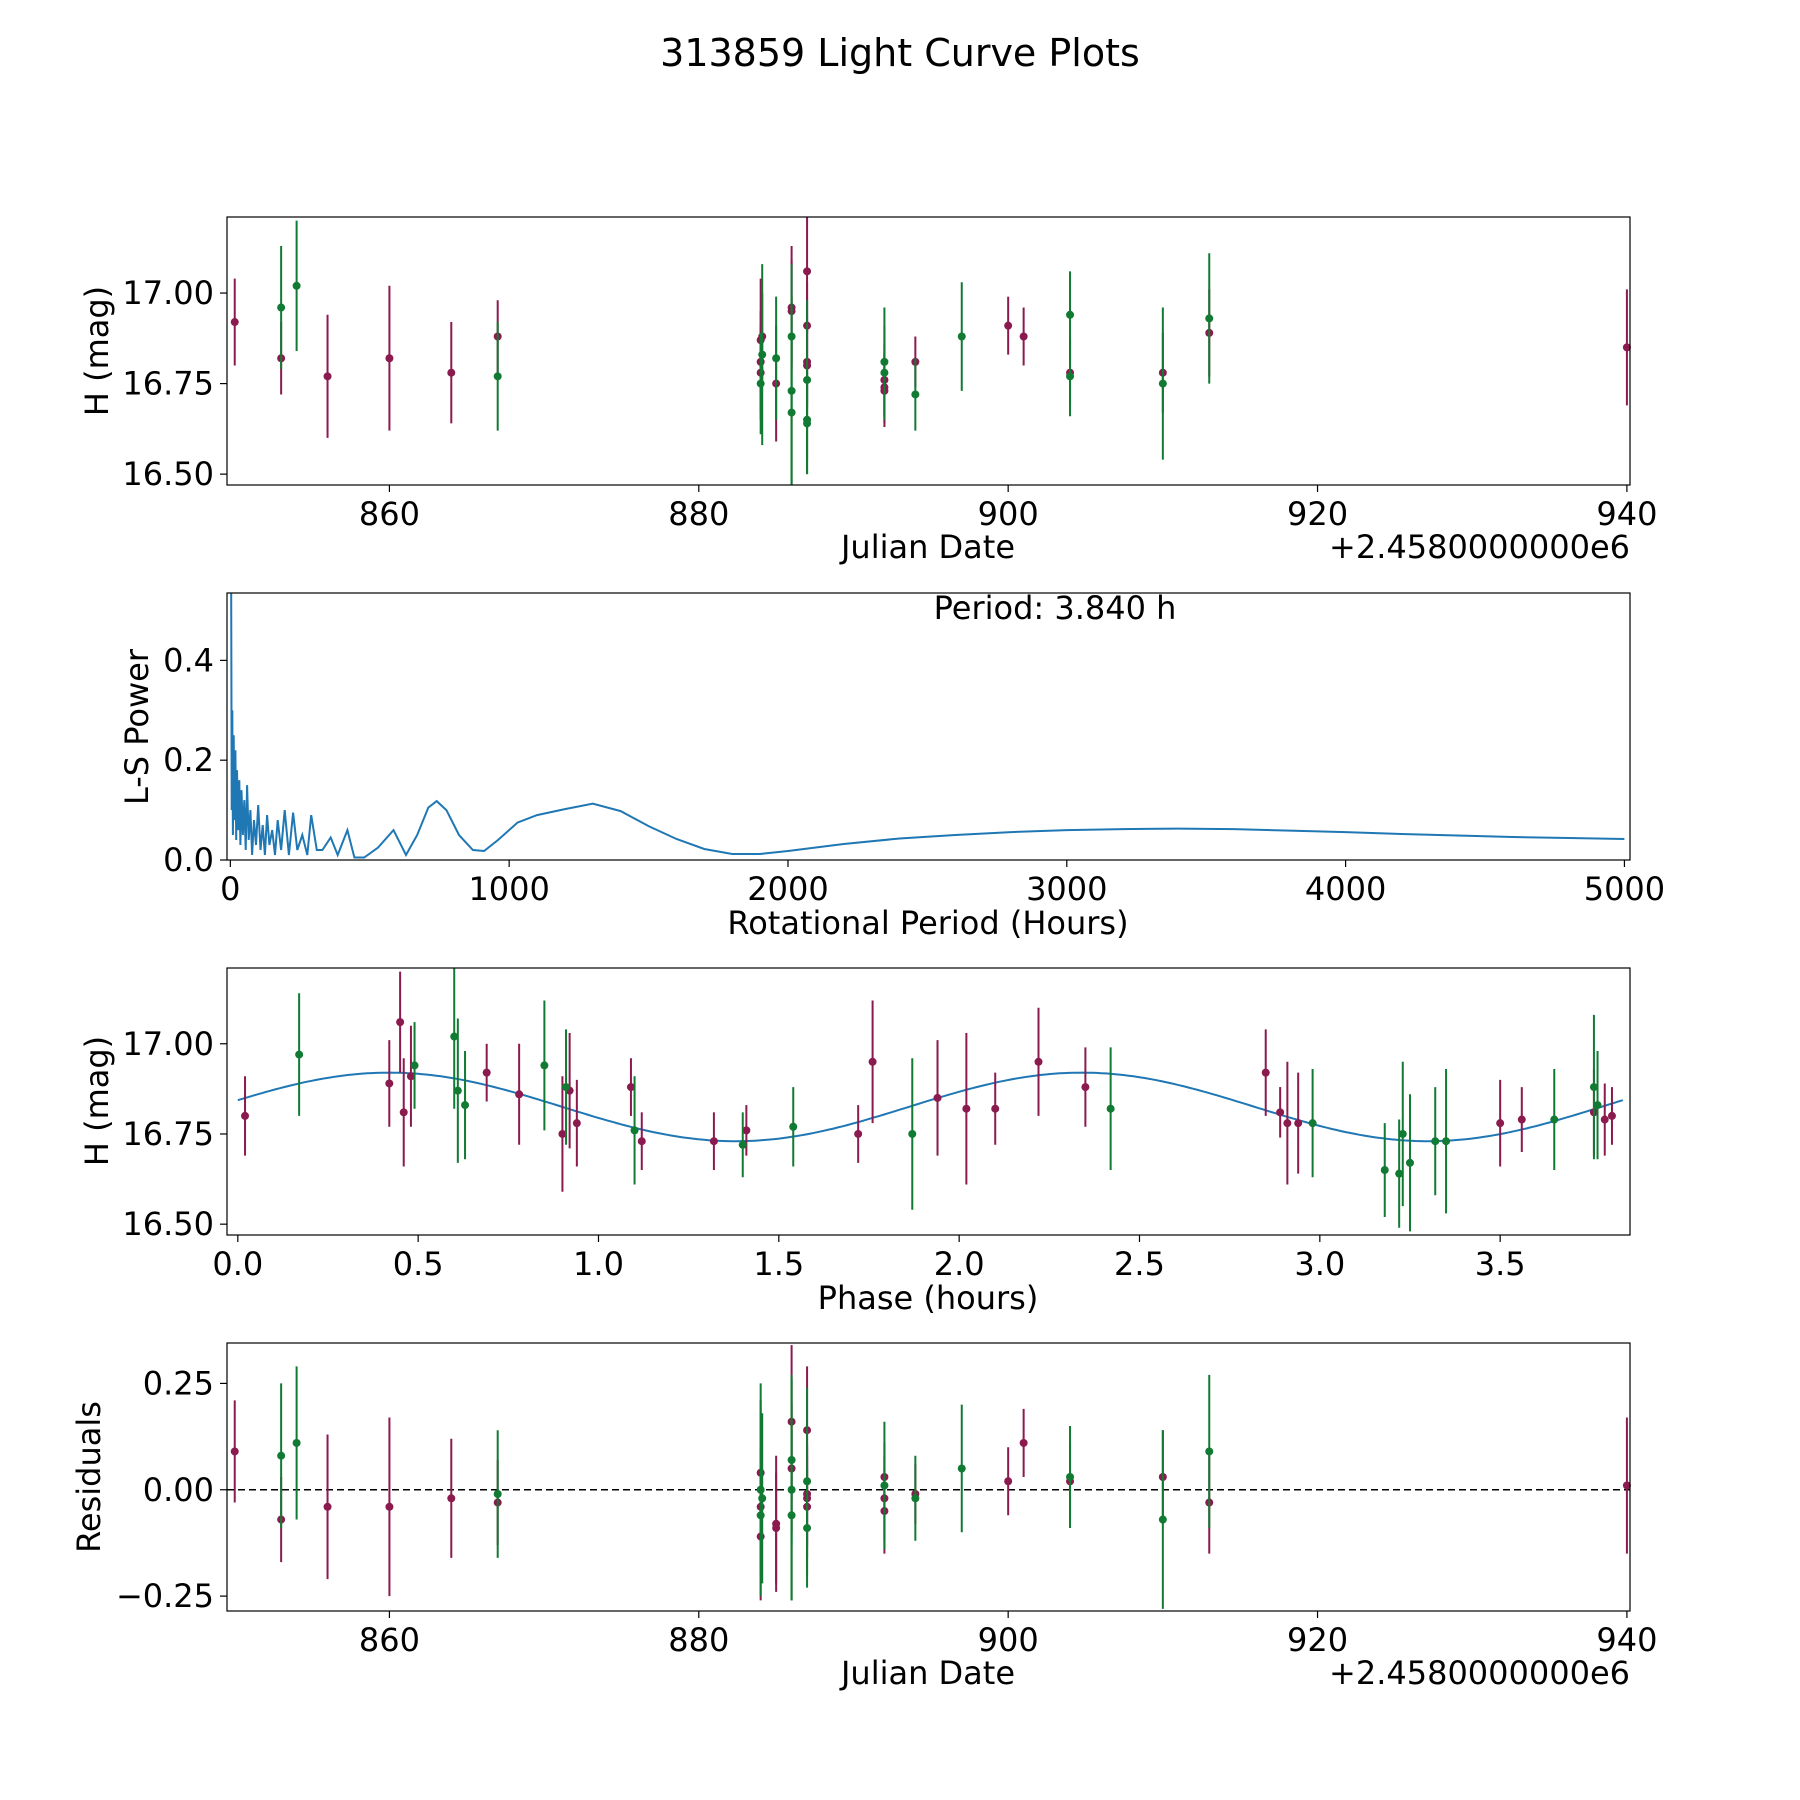 Image resolution: width=1800 pixels, height=1800 pixels. What do you see at coordinates (1626, 514) in the screenshot?
I see `lightcurve-xtick-label: 940` at bounding box center [1626, 514].